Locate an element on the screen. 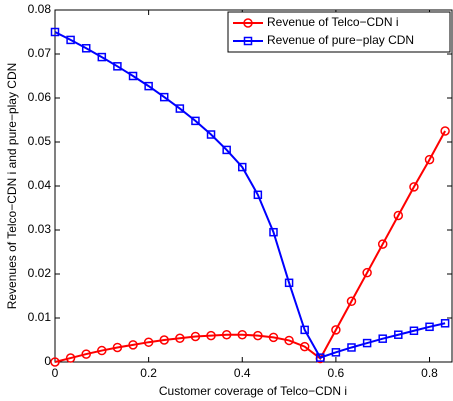 The height and width of the screenshot is (401, 453). legend-label: Revenue of Telco−CDN i is located at coordinates (333, 22).